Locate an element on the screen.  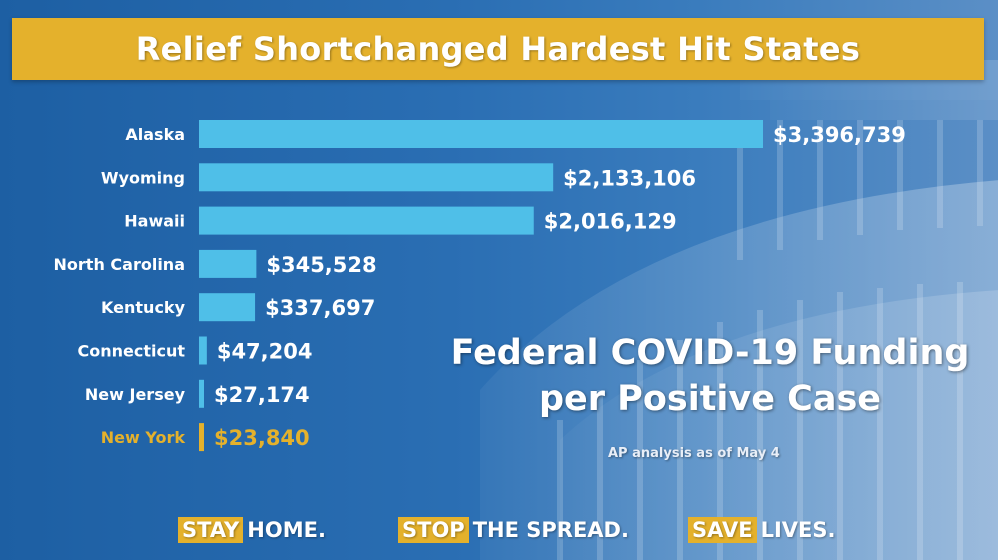
slogan-highlight: SAVE is located at coordinates (722, 530).